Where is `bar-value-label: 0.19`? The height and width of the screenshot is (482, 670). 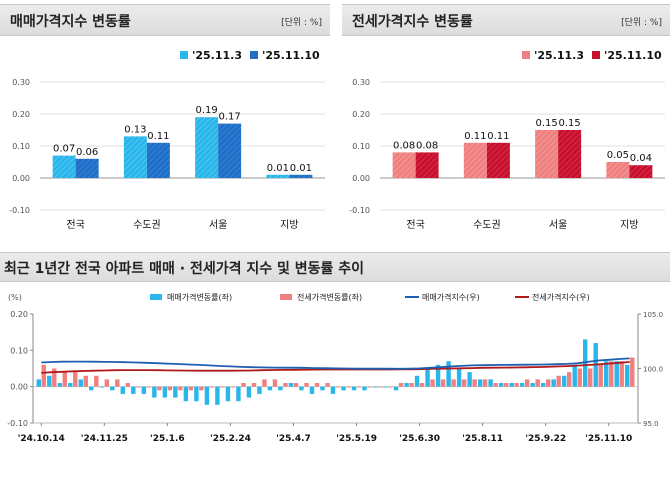
bar-value-label: 0.19 is located at coordinates (206, 110).